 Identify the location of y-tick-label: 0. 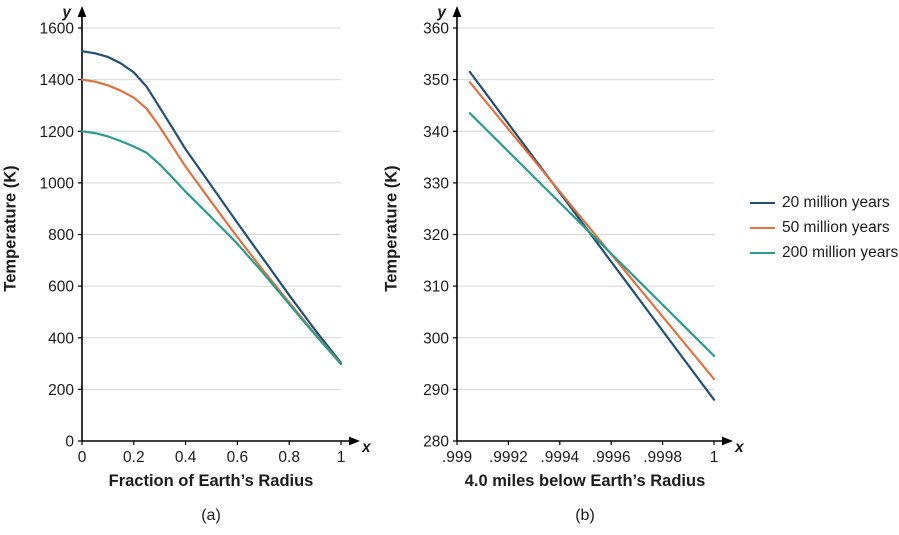
(69, 442).